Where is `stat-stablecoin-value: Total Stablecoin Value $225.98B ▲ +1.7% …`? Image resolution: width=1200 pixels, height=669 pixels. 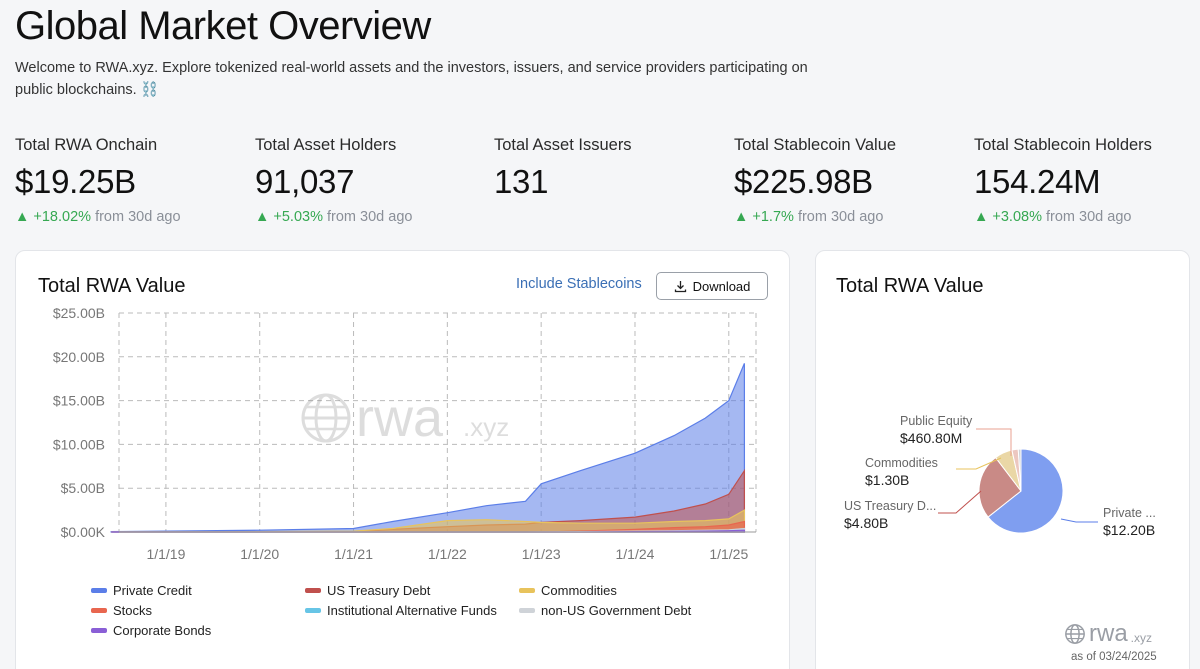 stat-stablecoin-value: Total Stablecoin Value $225.98B ▲ +1.7% … is located at coordinates (849, 180).